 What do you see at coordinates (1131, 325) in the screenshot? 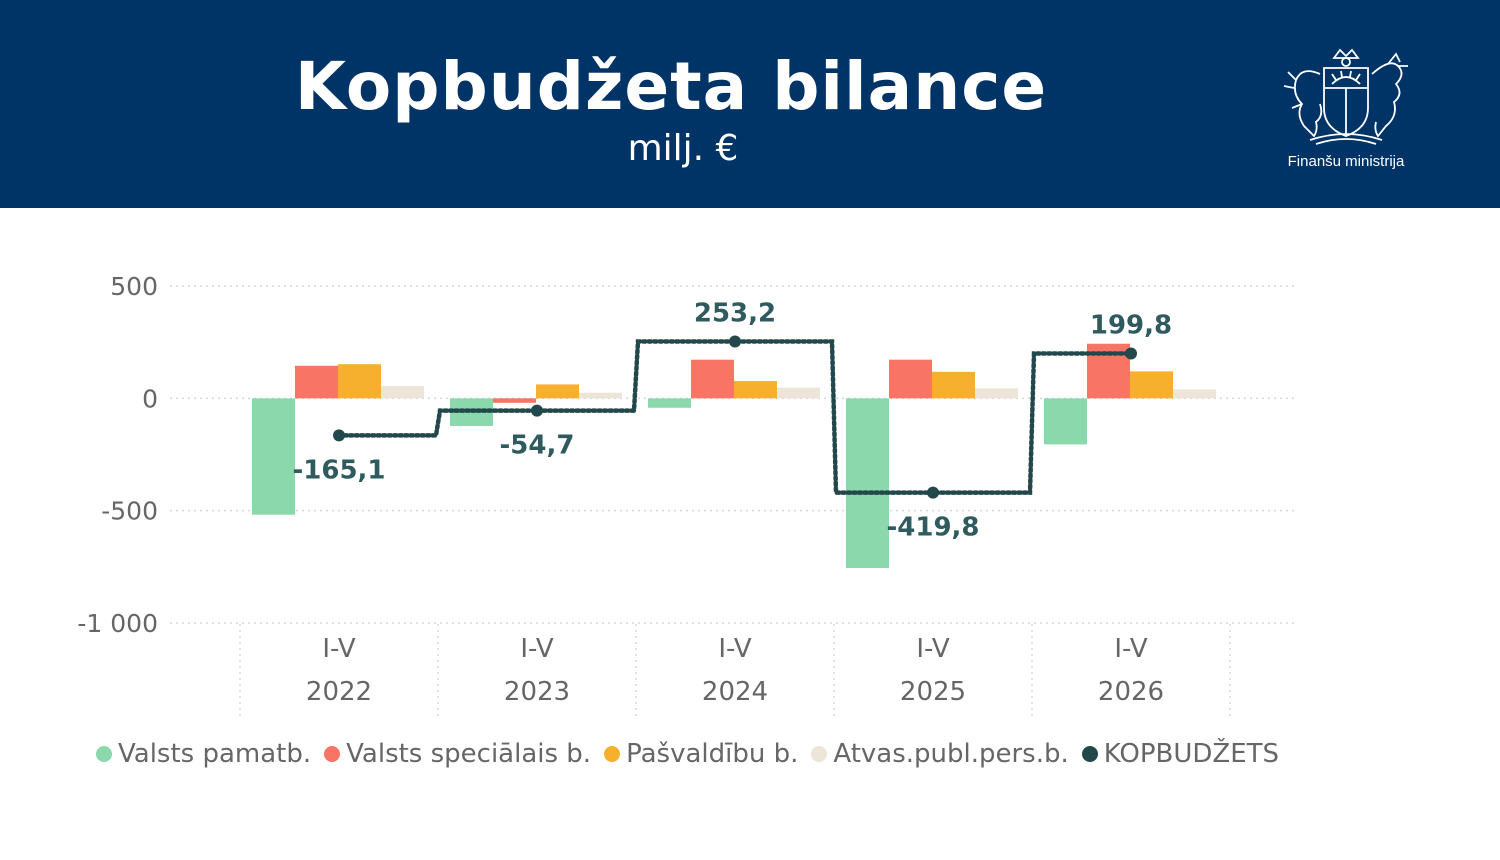
I see `data-label: 199,8` at bounding box center [1131, 325].